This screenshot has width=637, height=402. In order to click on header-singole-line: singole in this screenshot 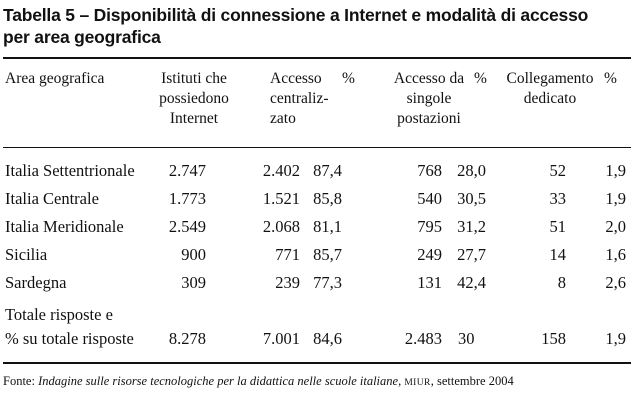, I will do `click(429, 98)`.